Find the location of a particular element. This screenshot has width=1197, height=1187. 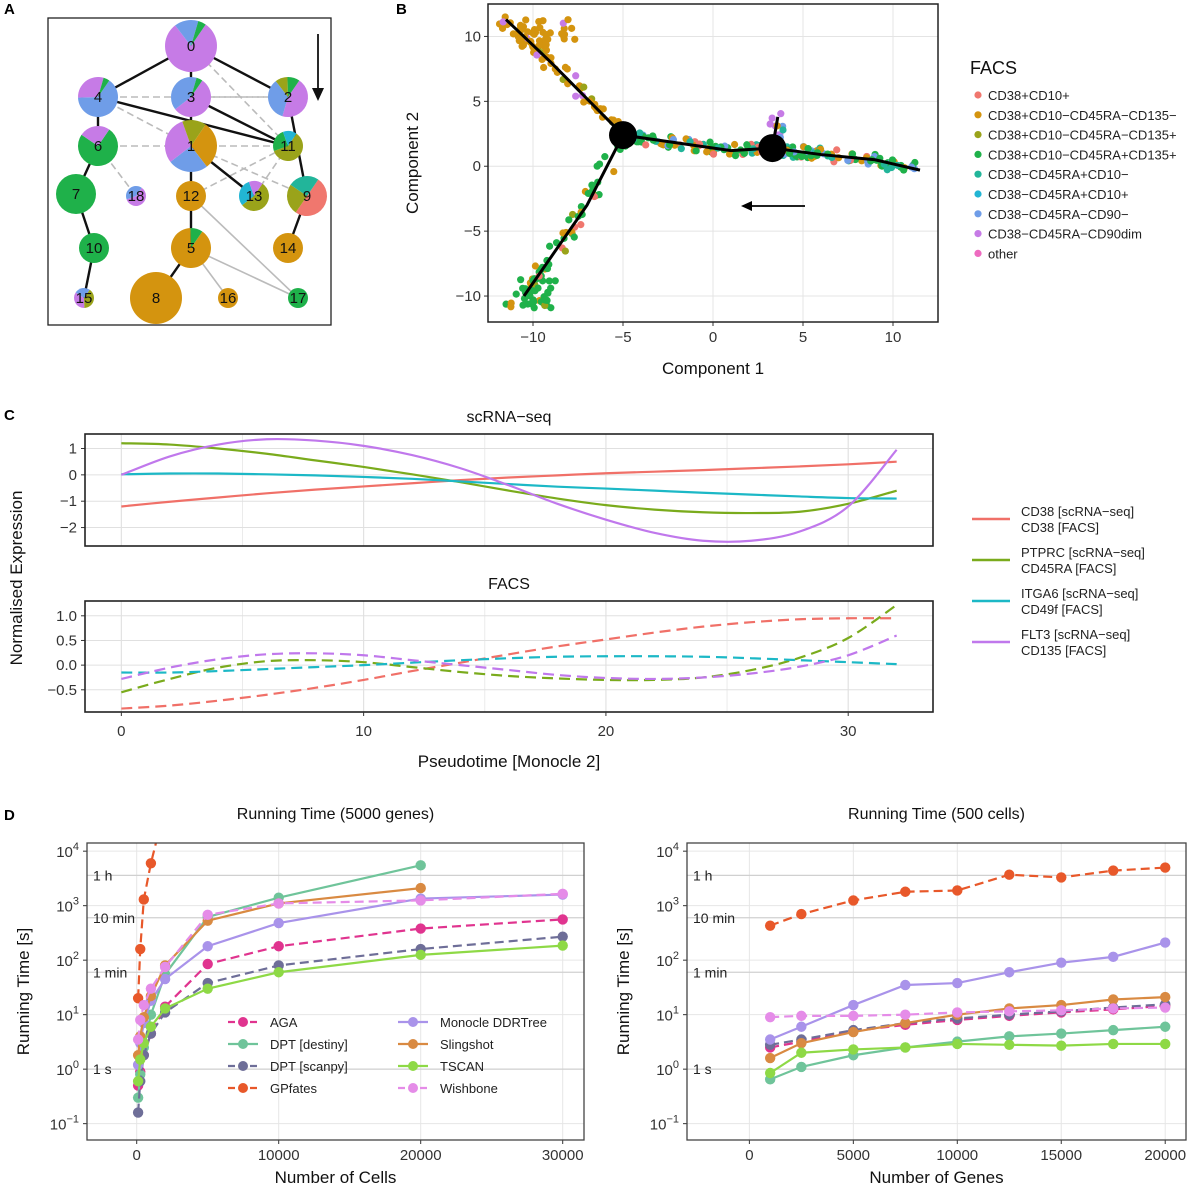

graph-node: 6 is located at coordinates (98, 146).